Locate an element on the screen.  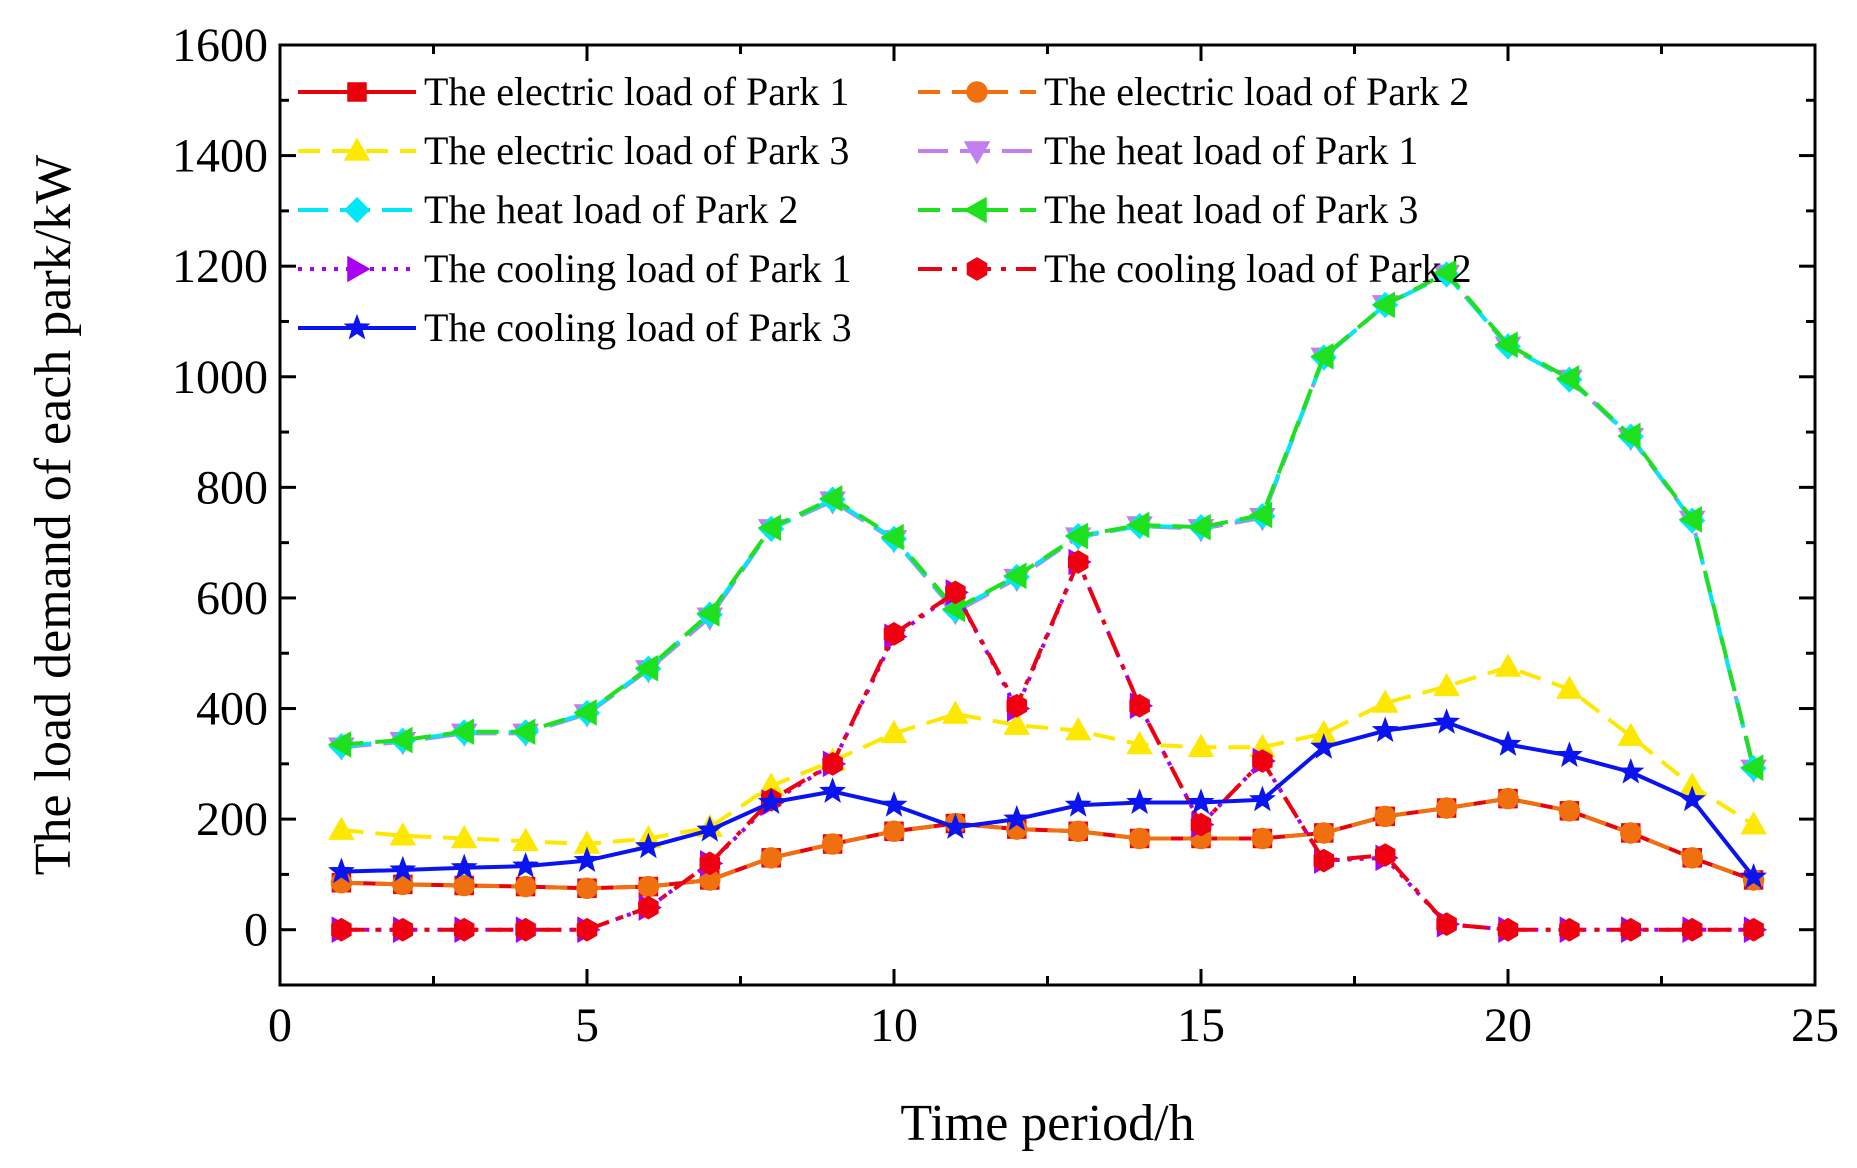
legend-item-2: The electric load of Park 2 is located at coordinates (1193, 91).